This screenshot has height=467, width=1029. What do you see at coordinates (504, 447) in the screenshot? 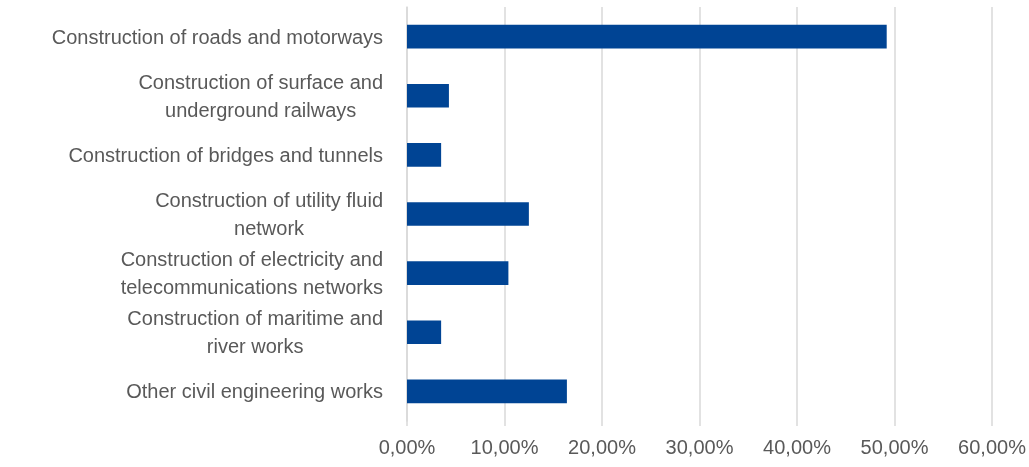
I see `x-tick-label: 10,00%` at bounding box center [504, 447].